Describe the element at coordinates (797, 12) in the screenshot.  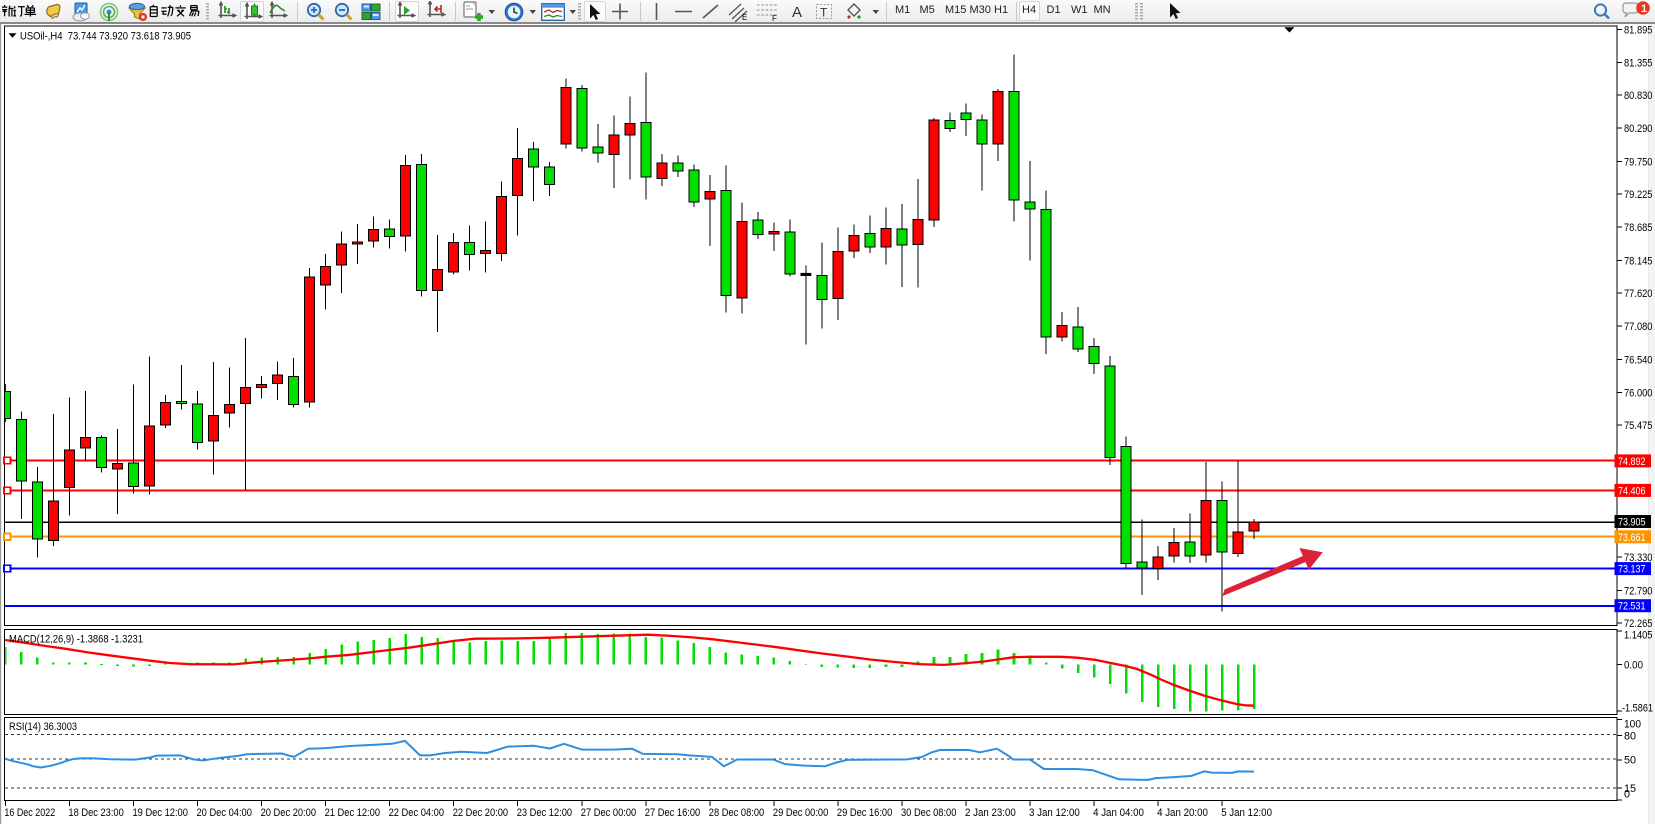
I see `svg-text: A` at that location.